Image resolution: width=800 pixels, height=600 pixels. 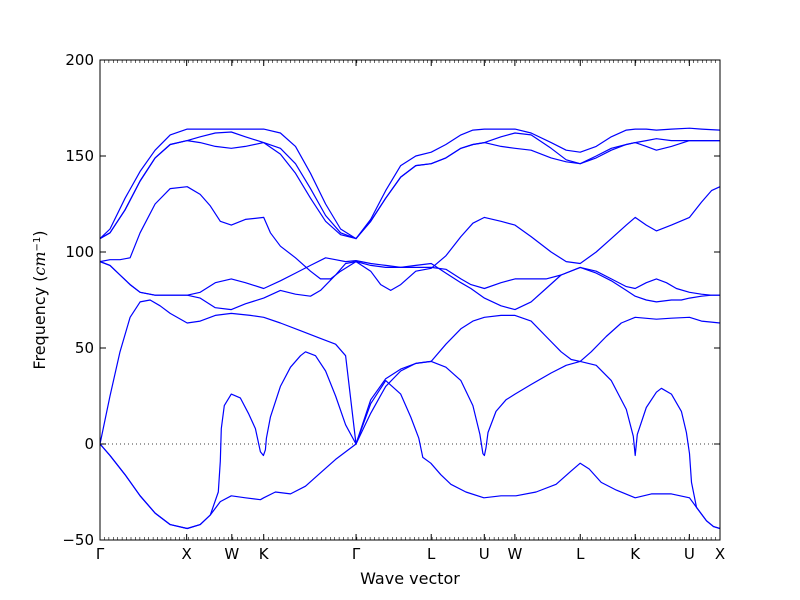 What do you see at coordinates (39, 299) in the screenshot?
I see `y-axis-title: Frequency (cm−1)` at bounding box center [39, 299].